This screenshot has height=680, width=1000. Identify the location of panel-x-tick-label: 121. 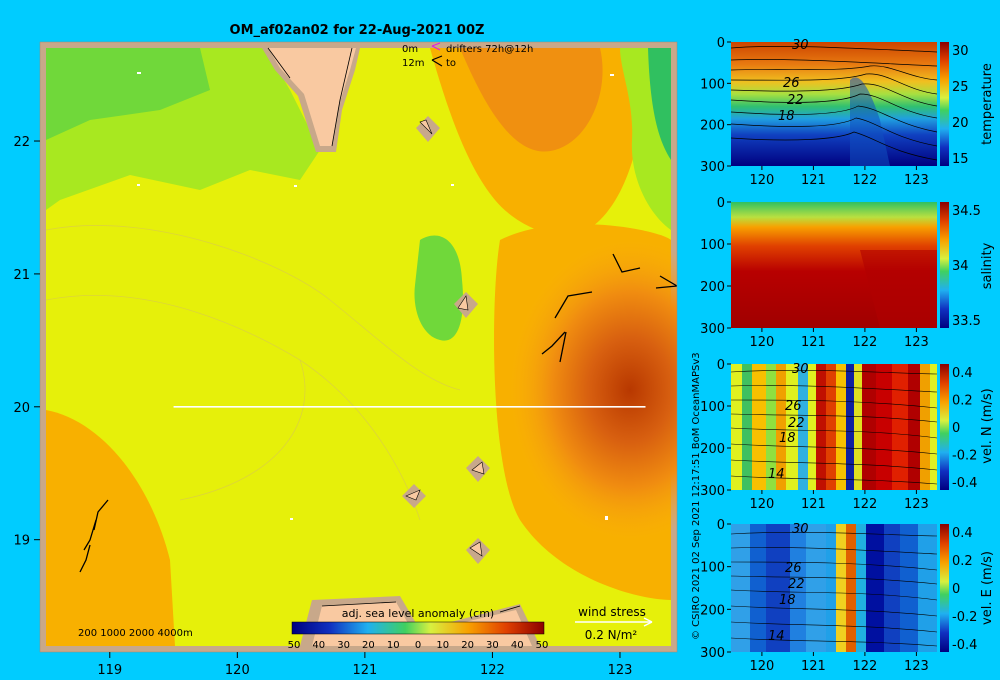
(813, 342).